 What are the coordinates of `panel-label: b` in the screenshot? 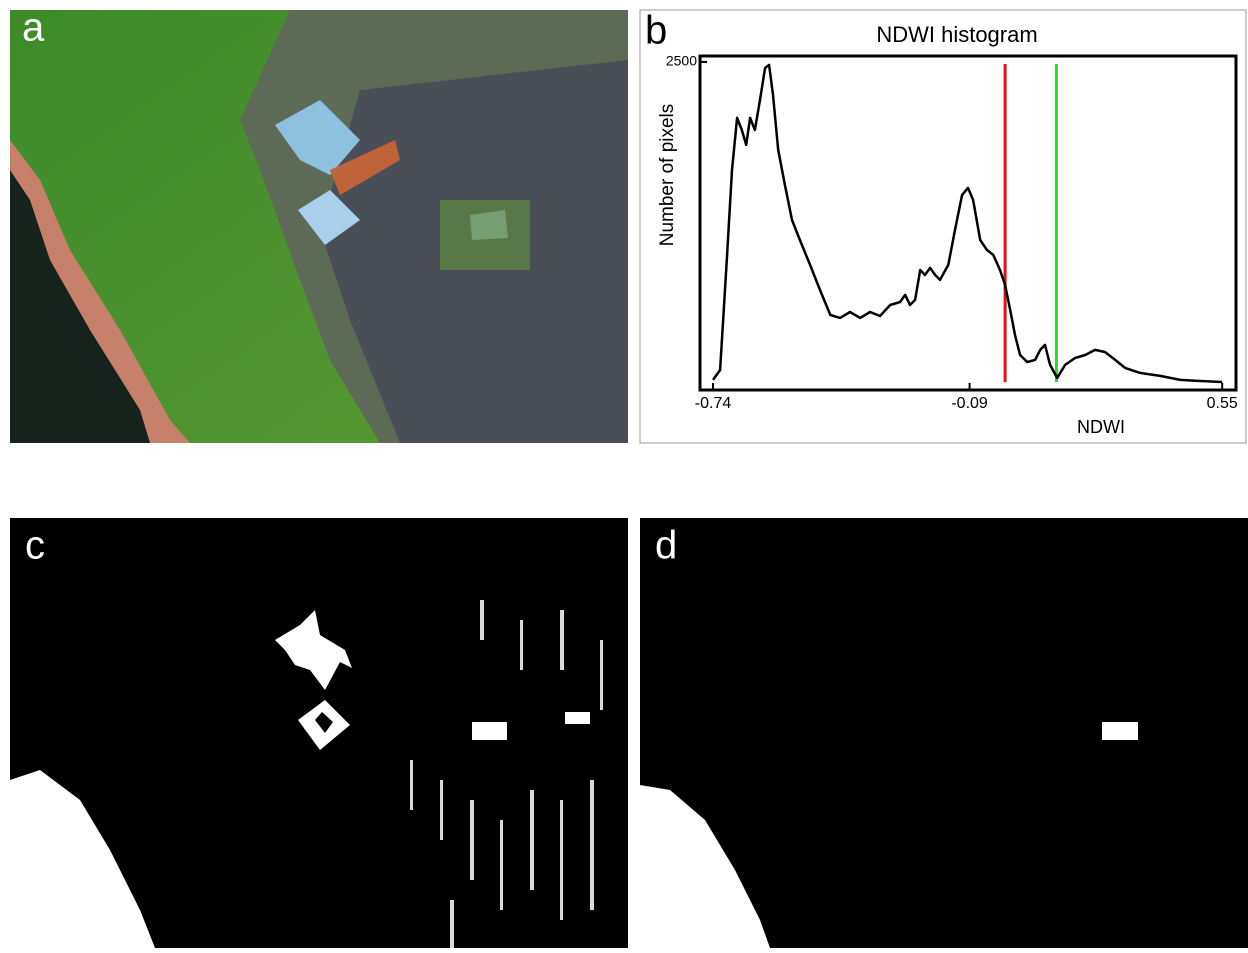 It's located at (656, 31).